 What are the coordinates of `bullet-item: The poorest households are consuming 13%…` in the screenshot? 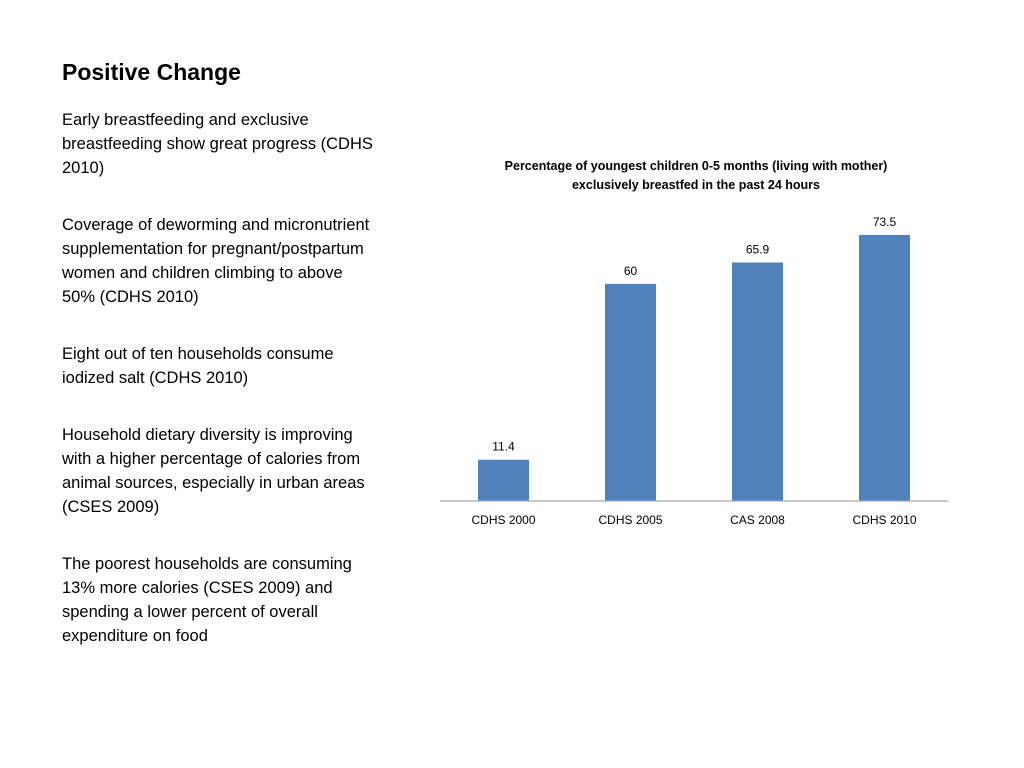 It's located at (207, 600).